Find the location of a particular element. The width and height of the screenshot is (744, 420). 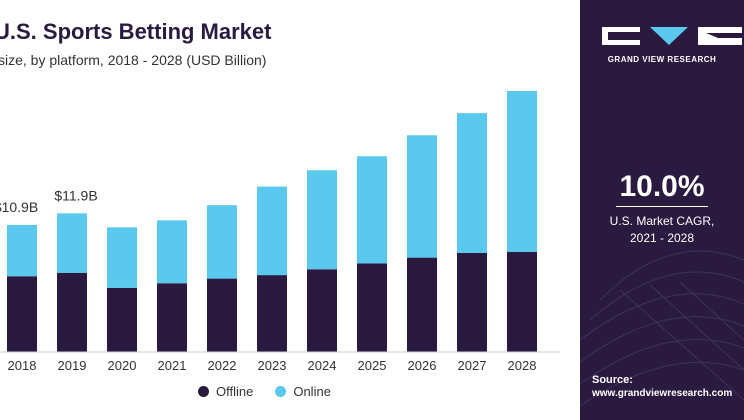

bar-online-2020 is located at coordinates (122, 257).